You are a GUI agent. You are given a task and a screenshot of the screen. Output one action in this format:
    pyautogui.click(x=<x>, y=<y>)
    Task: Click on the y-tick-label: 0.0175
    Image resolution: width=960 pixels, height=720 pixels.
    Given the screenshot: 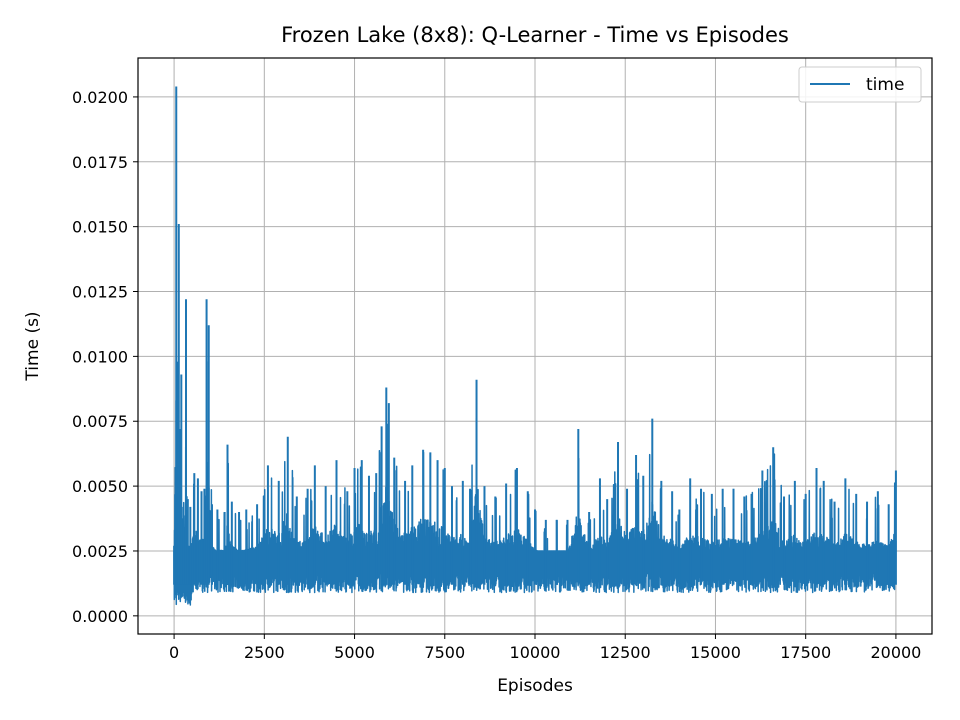 What is the action you would take?
    pyautogui.click(x=100, y=162)
    